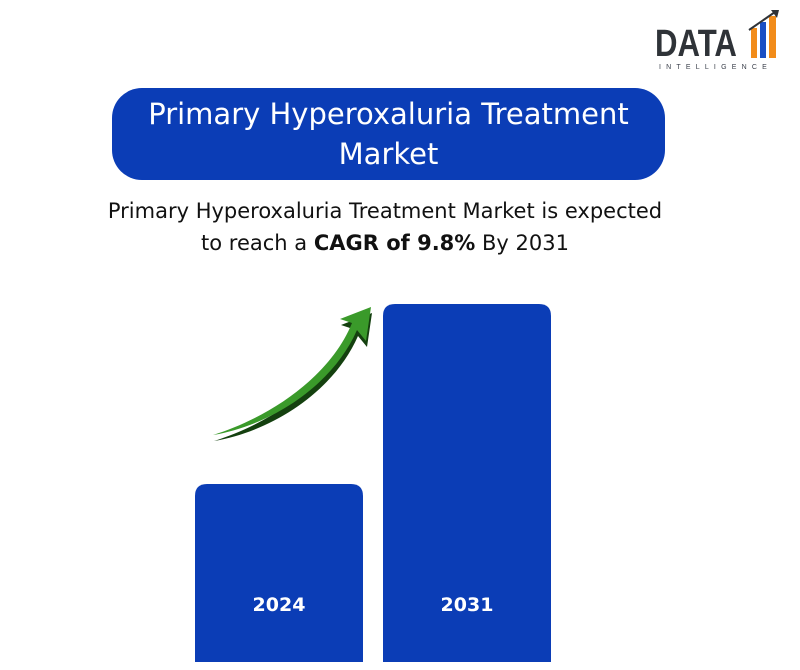 This screenshot has width=800, height=670. Describe the element at coordinates (715, 67) in the screenshot. I see `logo-tagline: INTELLIGENCE` at that location.